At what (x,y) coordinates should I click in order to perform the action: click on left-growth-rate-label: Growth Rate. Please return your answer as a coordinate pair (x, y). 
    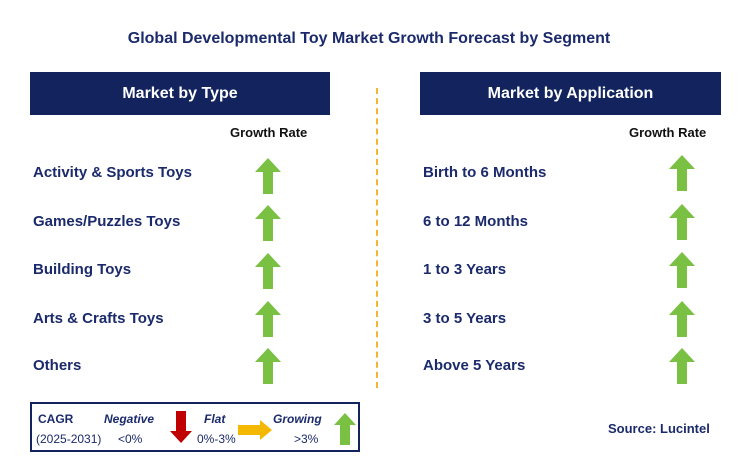
    Looking at the image, I should click on (269, 132).